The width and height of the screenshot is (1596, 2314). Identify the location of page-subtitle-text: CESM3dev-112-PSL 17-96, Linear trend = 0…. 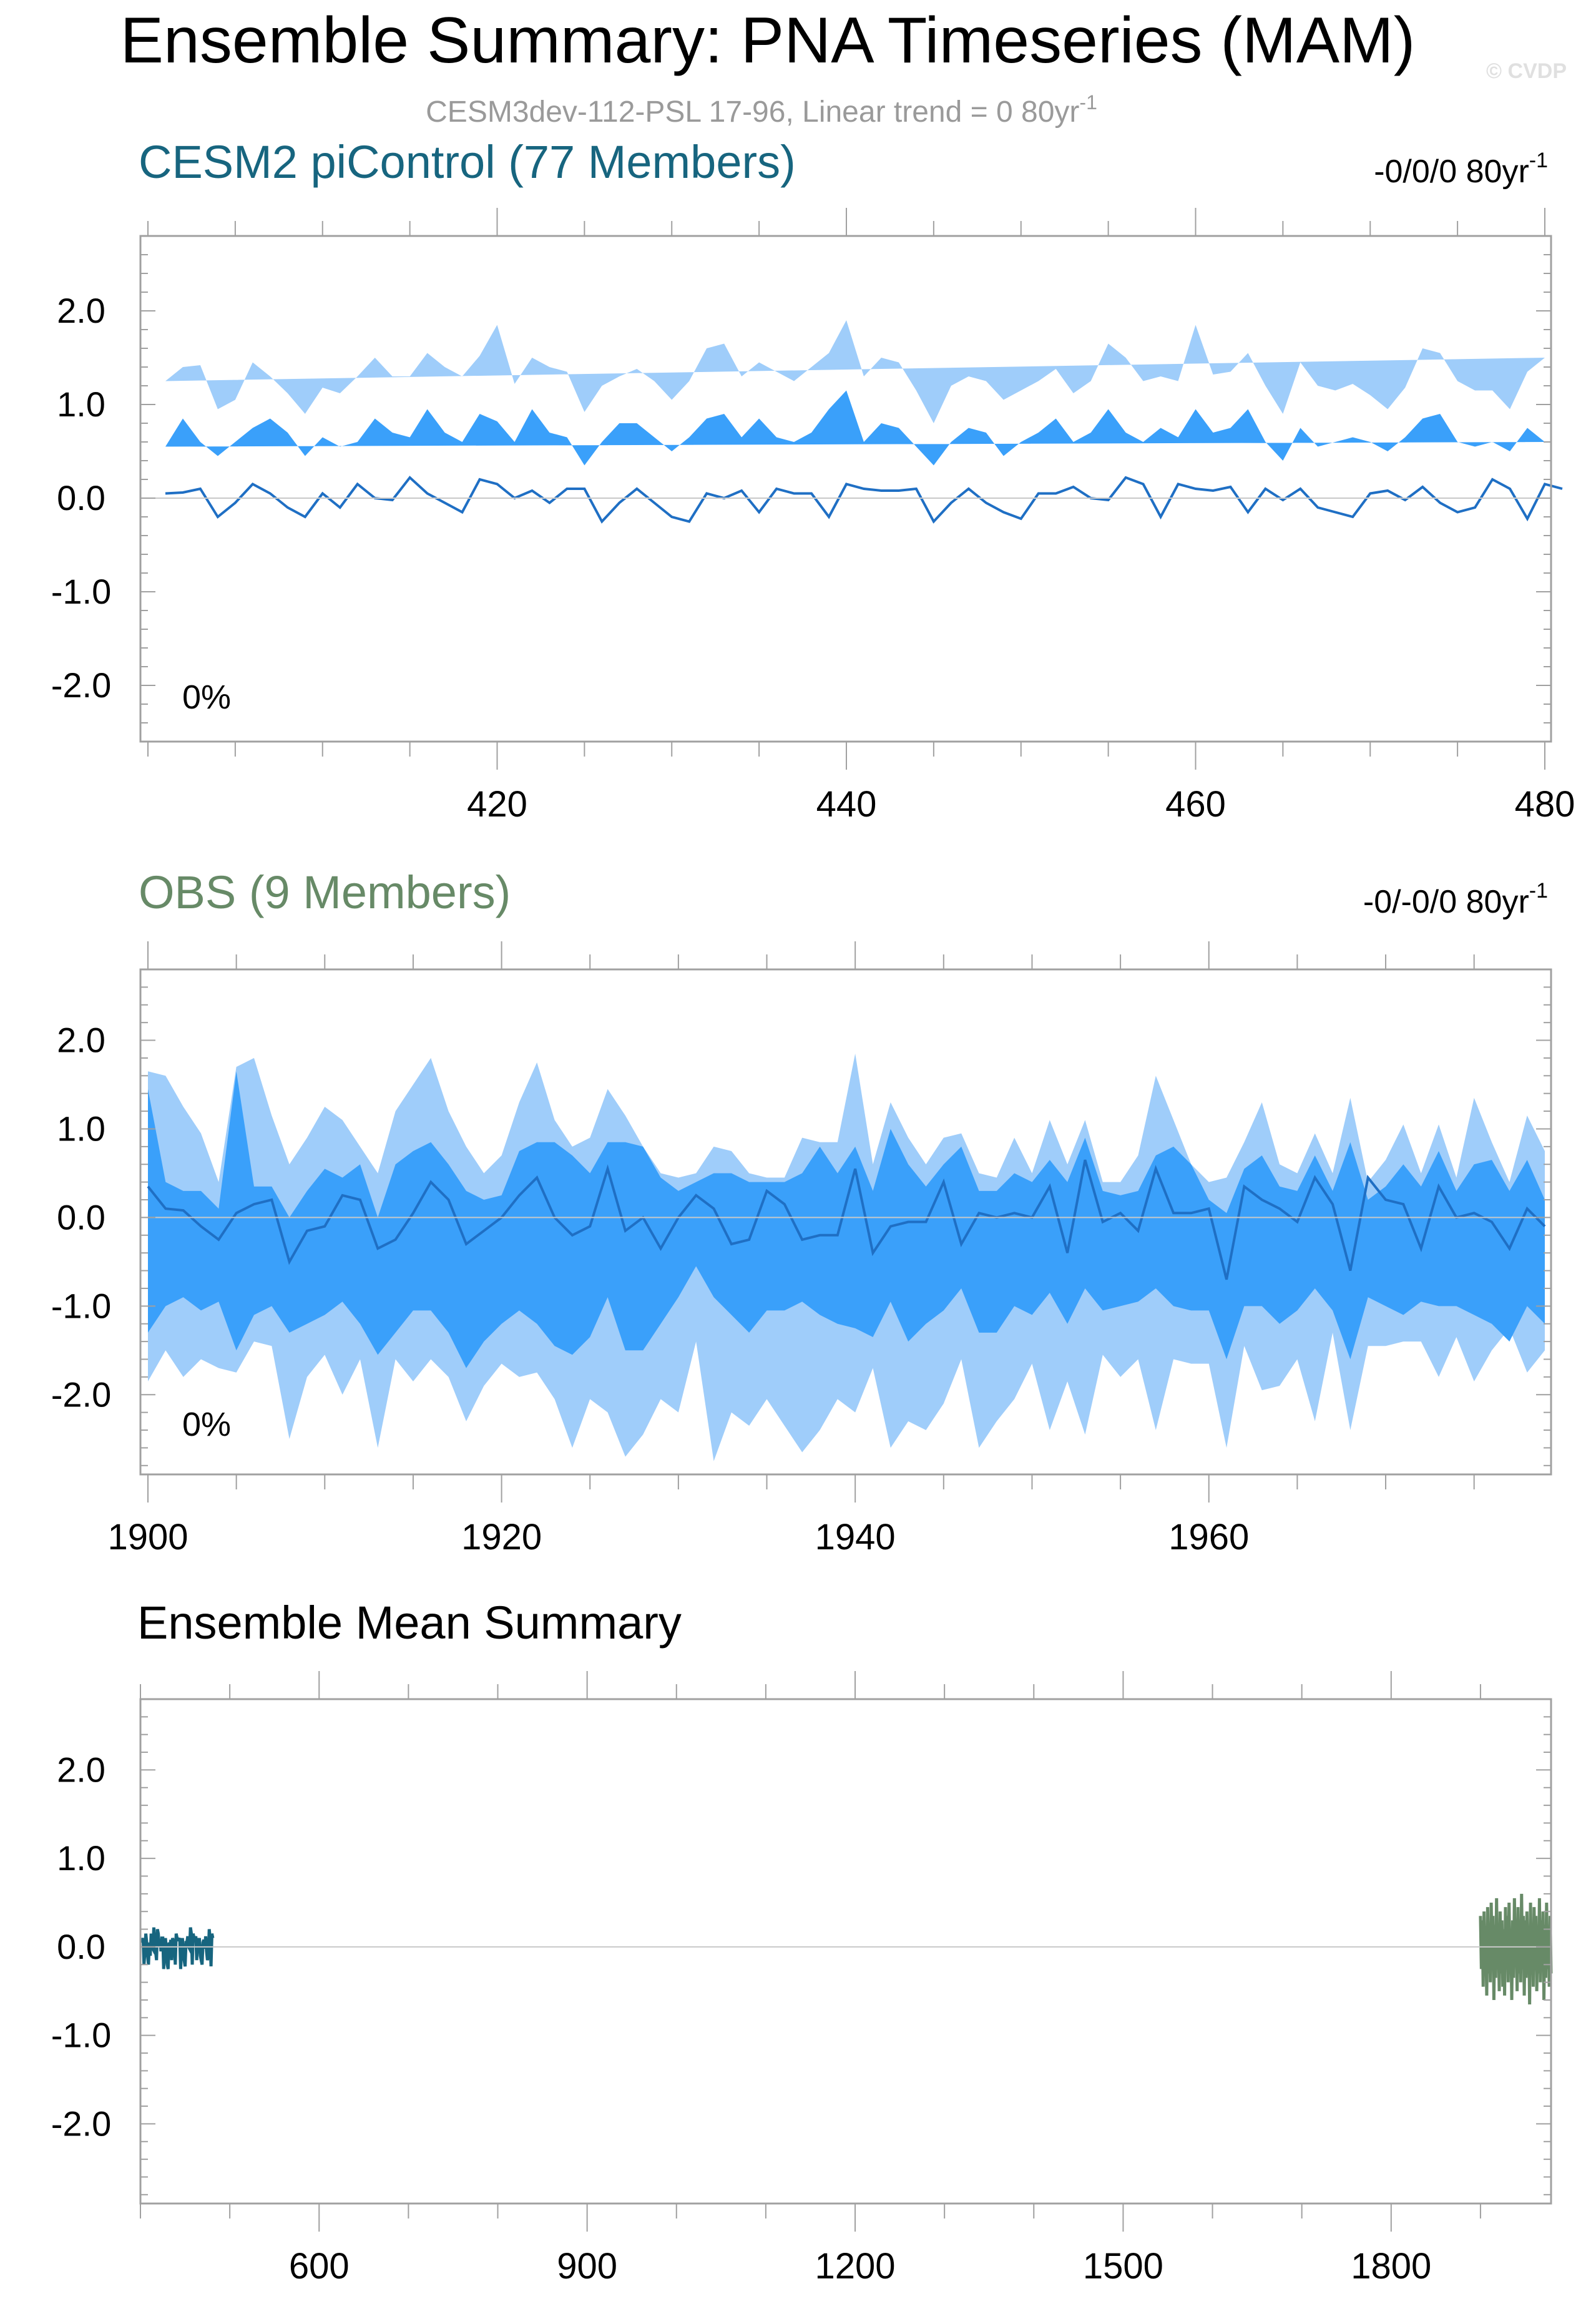
(752, 112).